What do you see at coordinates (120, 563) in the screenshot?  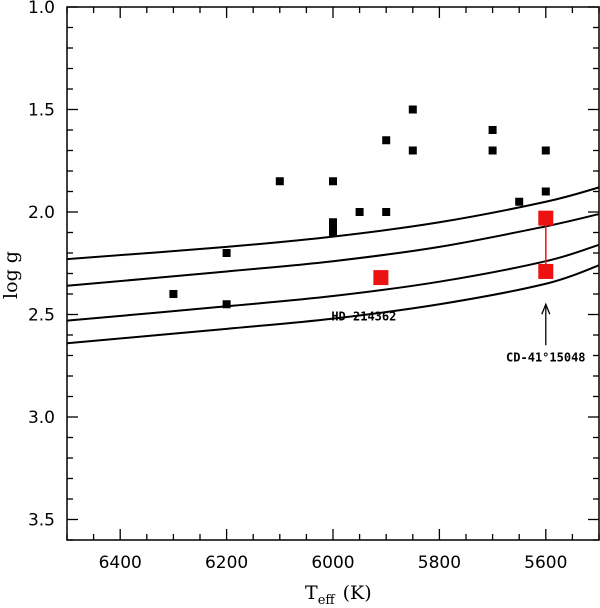 I see `x-tick-label: 6400` at bounding box center [120, 563].